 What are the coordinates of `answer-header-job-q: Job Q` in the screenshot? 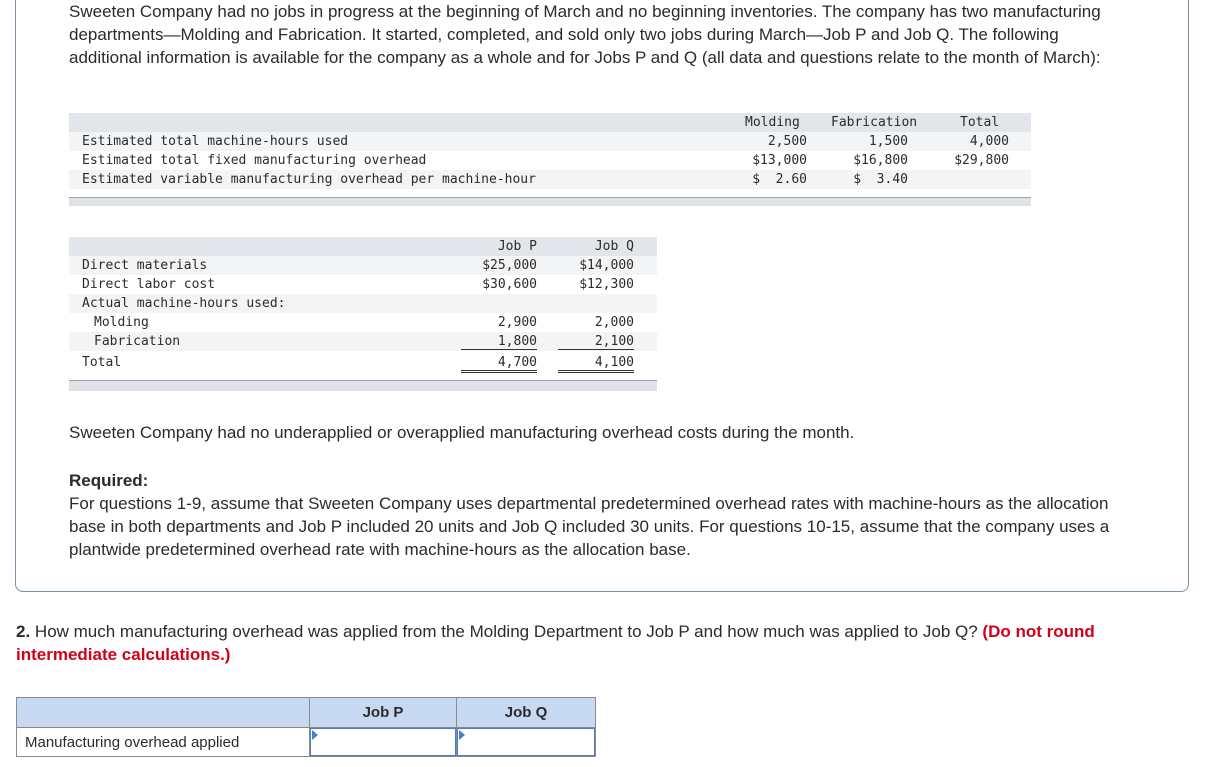 It's located at (526, 712).